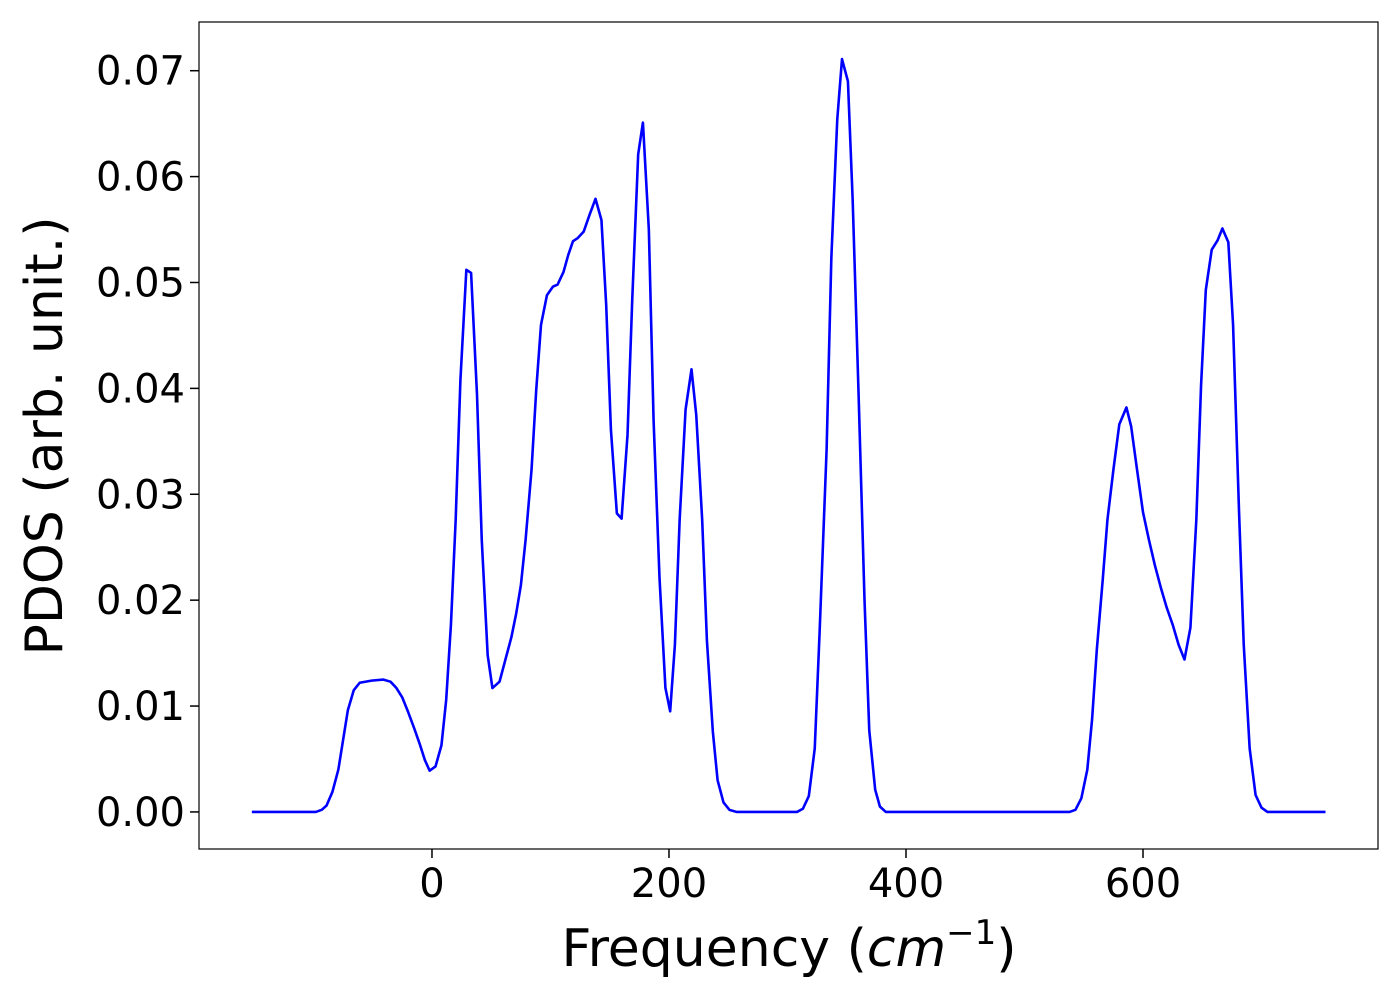 The height and width of the screenshot is (1004, 1400). I want to click on x-label-unit: cm, so click(906, 949).